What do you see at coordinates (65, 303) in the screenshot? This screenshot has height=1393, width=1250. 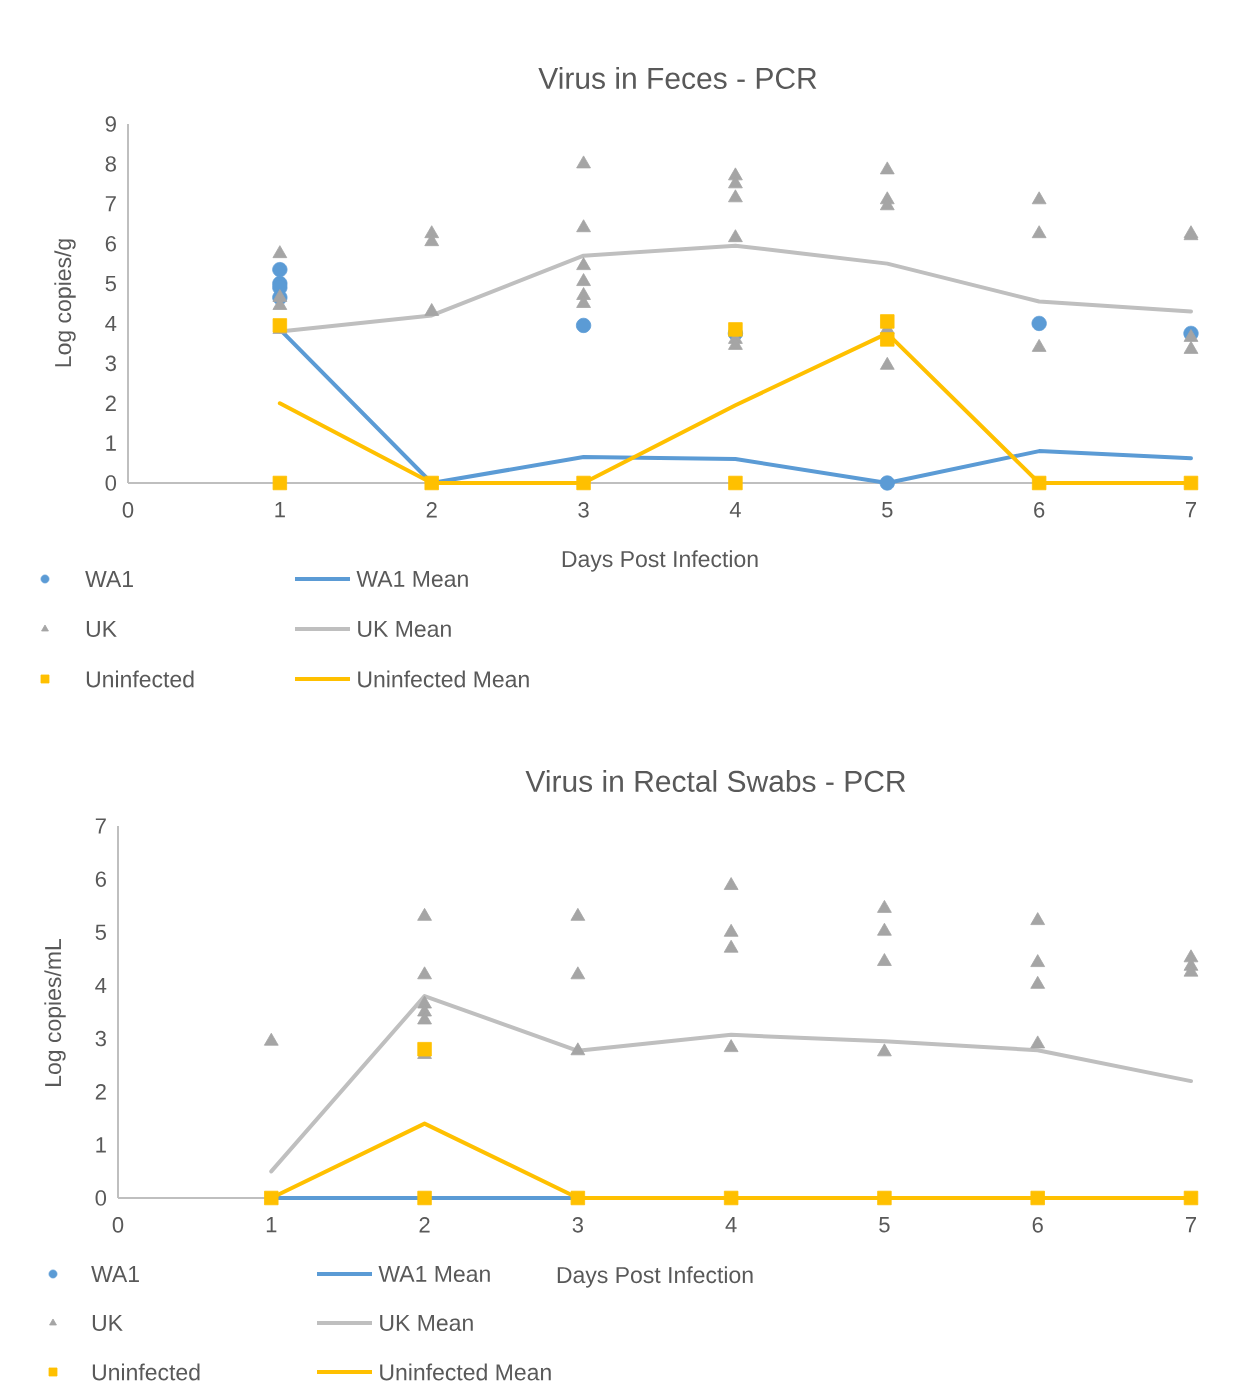 I see `y-axis-title: Log copies/g` at bounding box center [65, 303].